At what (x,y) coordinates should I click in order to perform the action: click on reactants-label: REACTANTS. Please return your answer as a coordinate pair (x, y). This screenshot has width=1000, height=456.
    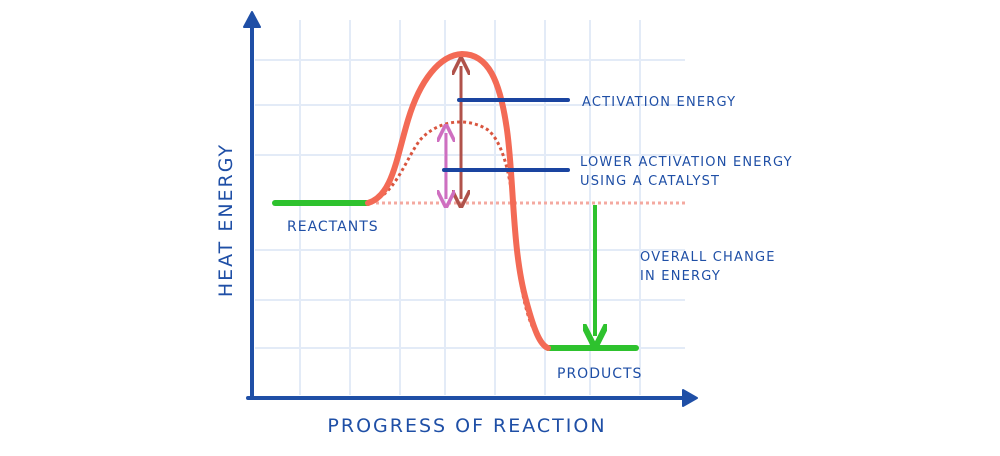
    Looking at the image, I should click on (333, 227).